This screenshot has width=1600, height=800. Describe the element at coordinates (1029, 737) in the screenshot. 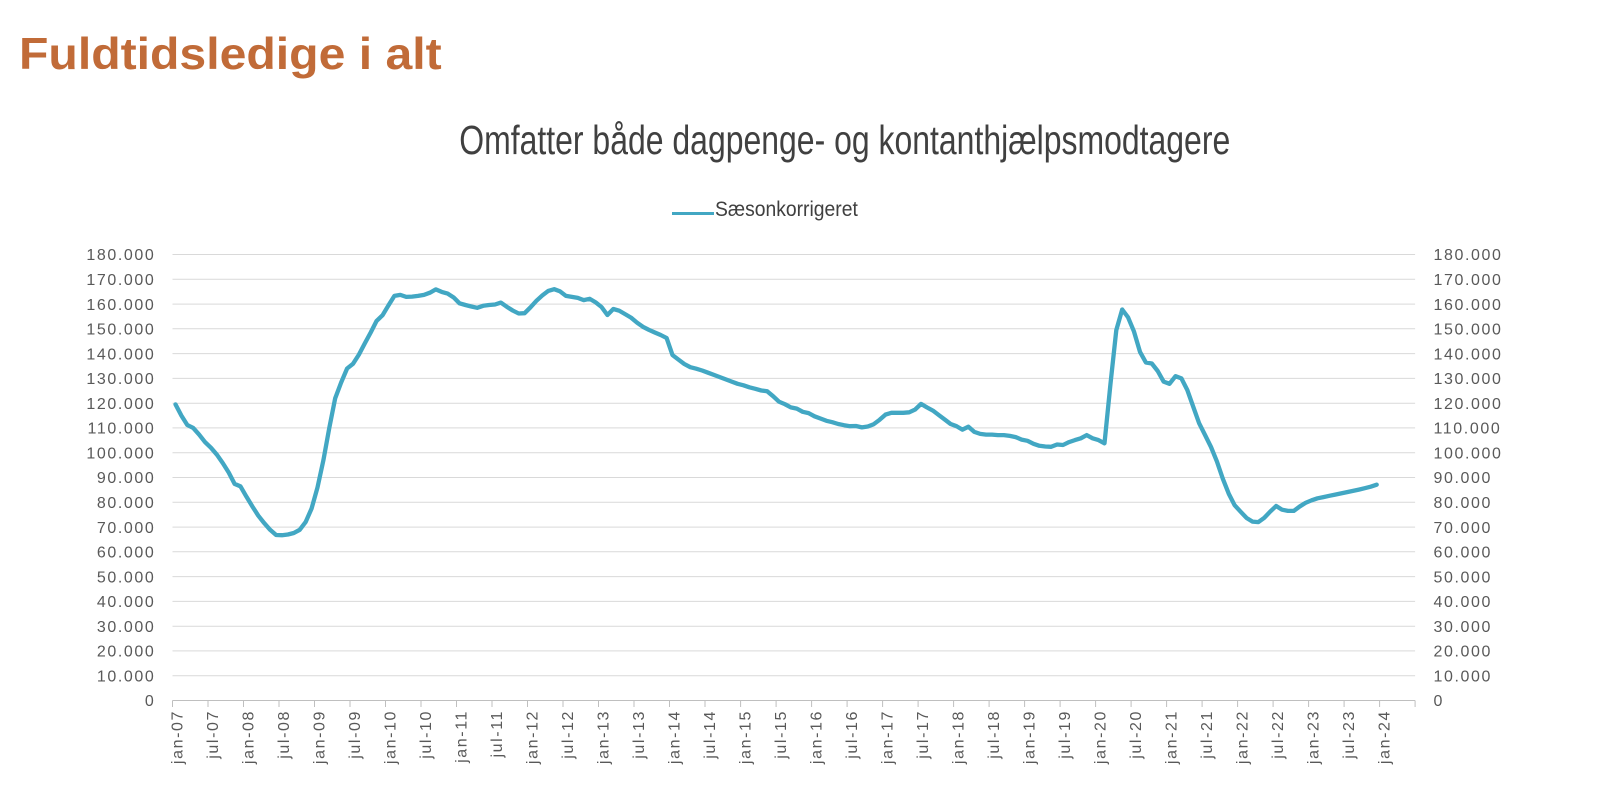

I see `svg-text: jan-19` at that location.